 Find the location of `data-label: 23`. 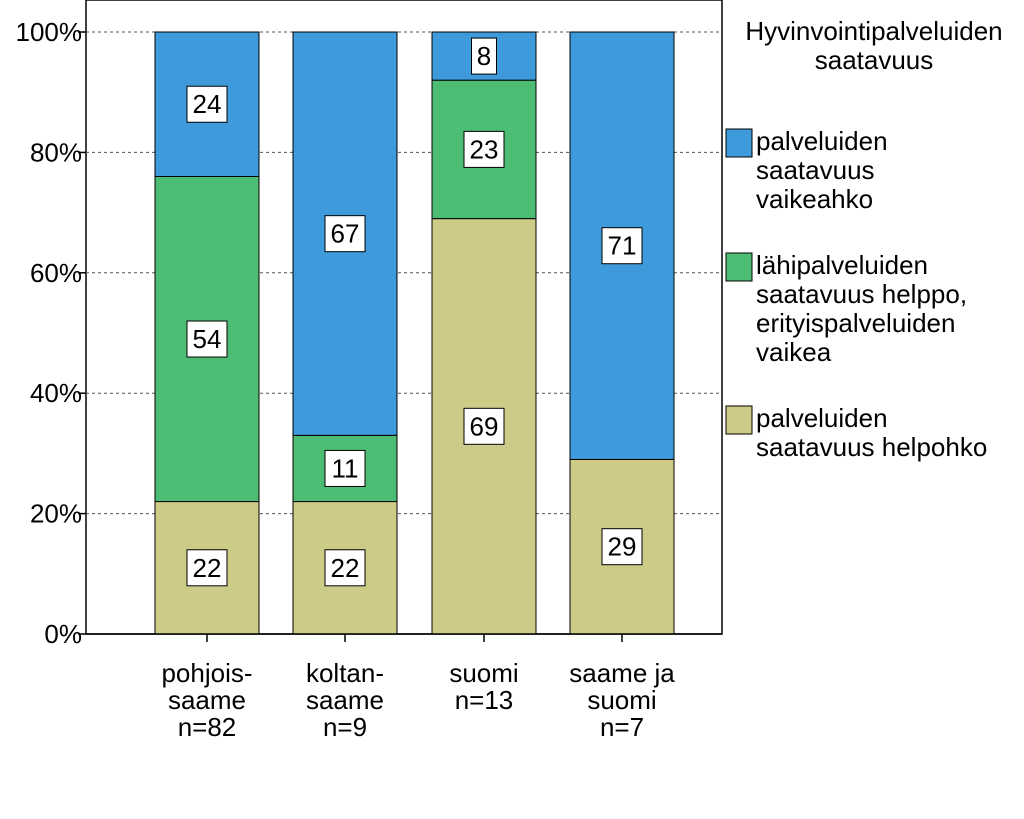

data-label: 23 is located at coordinates (484, 149).